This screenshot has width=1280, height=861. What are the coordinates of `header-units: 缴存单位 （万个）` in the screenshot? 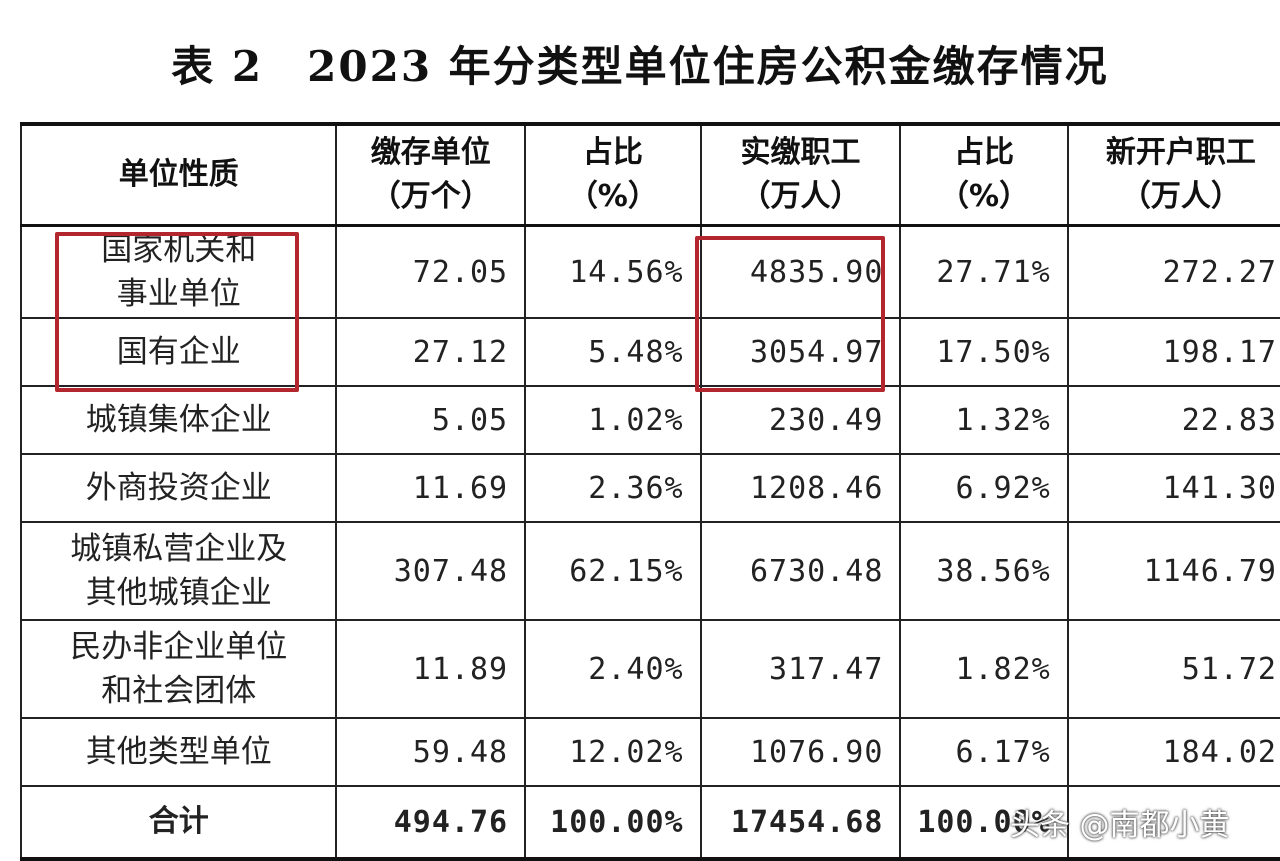 It's located at (431, 174).